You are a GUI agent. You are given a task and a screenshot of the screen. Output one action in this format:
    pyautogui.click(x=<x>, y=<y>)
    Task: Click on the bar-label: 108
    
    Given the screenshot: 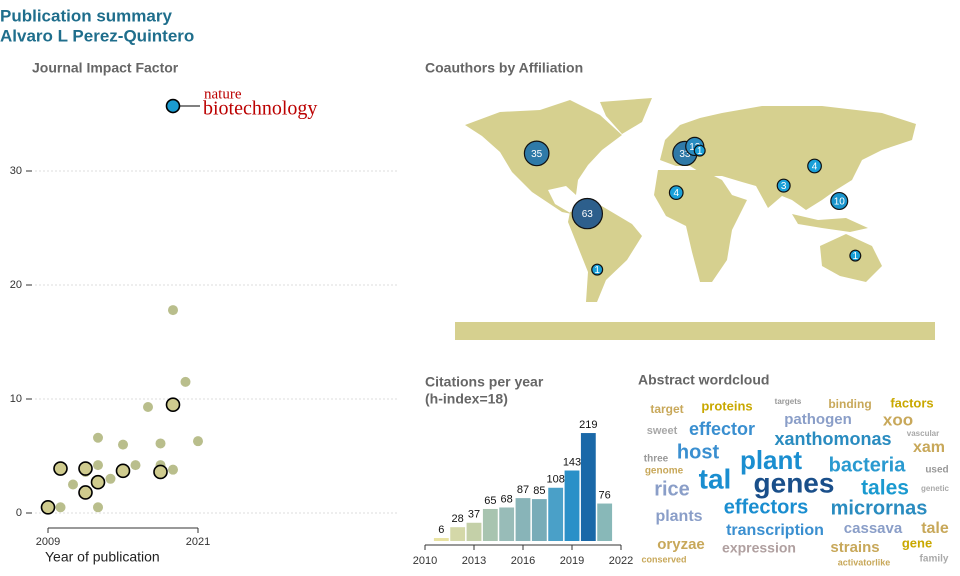 What is the action you would take?
    pyautogui.click(x=555, y=480)
    